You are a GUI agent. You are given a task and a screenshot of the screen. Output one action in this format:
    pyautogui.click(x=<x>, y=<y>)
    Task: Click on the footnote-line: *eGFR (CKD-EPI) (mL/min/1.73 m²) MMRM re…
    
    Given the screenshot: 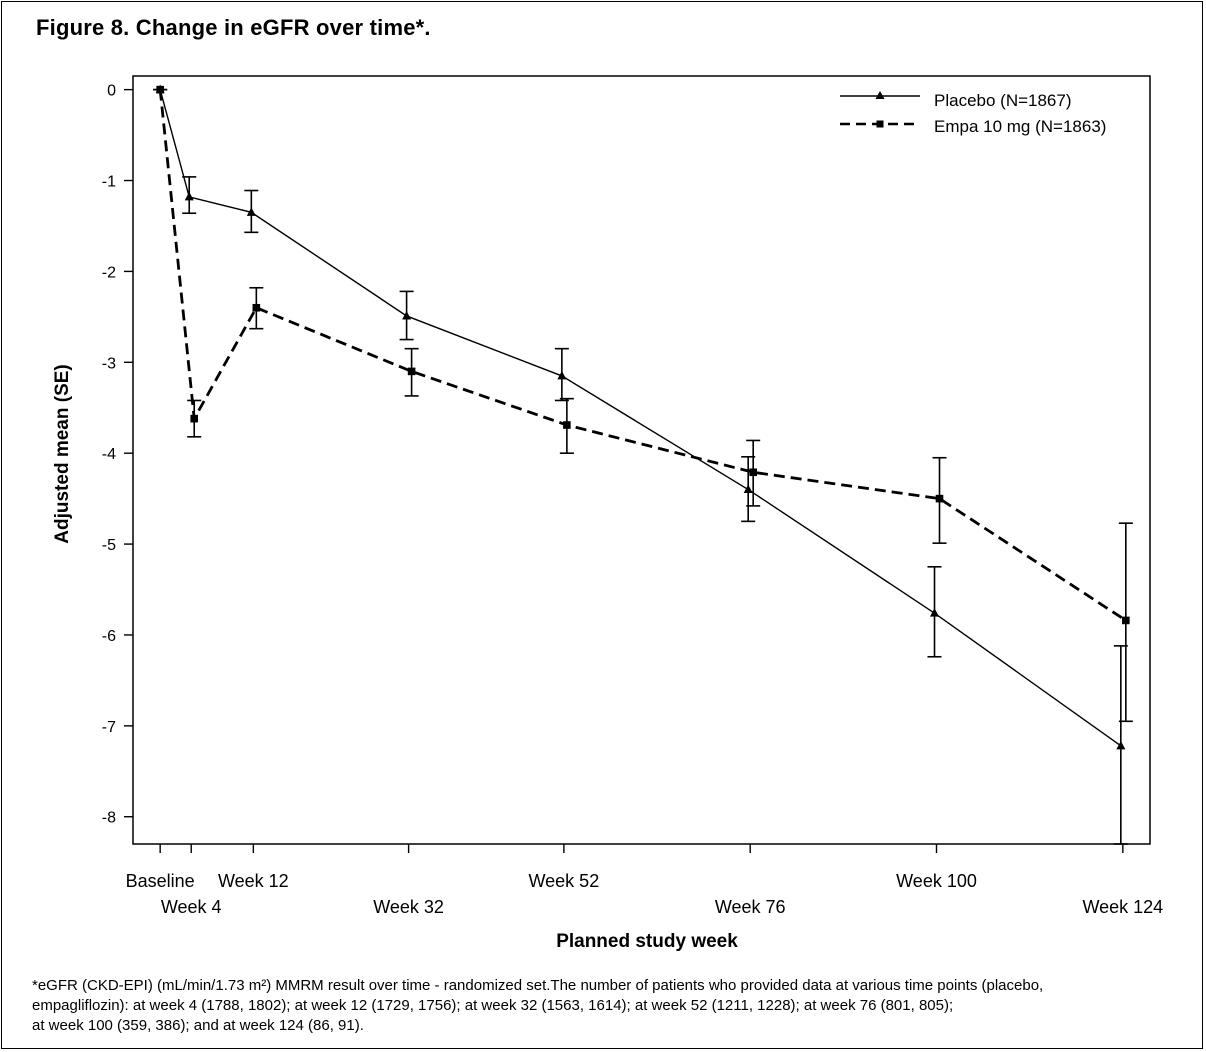 What is the action you would take?
    pyautogui.click(x=538, y=985)
    